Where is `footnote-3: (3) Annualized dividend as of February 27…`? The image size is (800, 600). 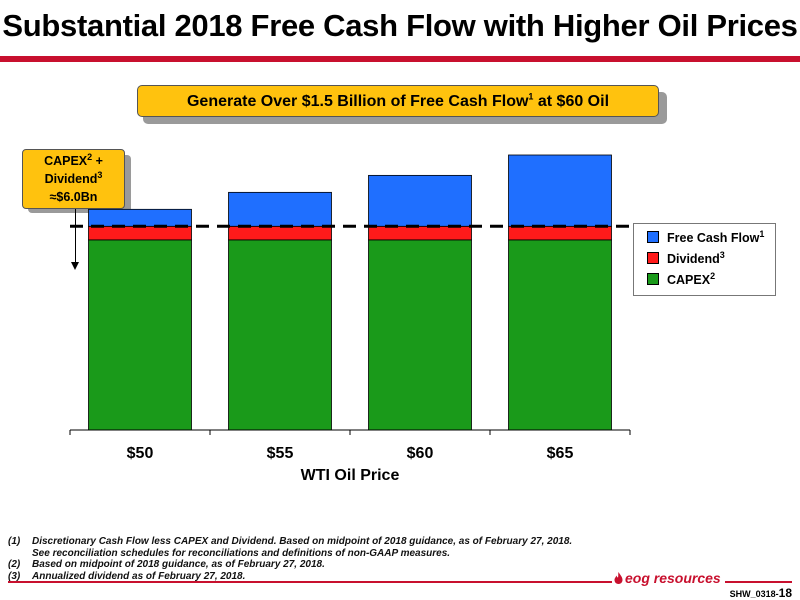
footnote-3: (3) Annualized dividend as of February 27… is located at coordinates (290, 577).